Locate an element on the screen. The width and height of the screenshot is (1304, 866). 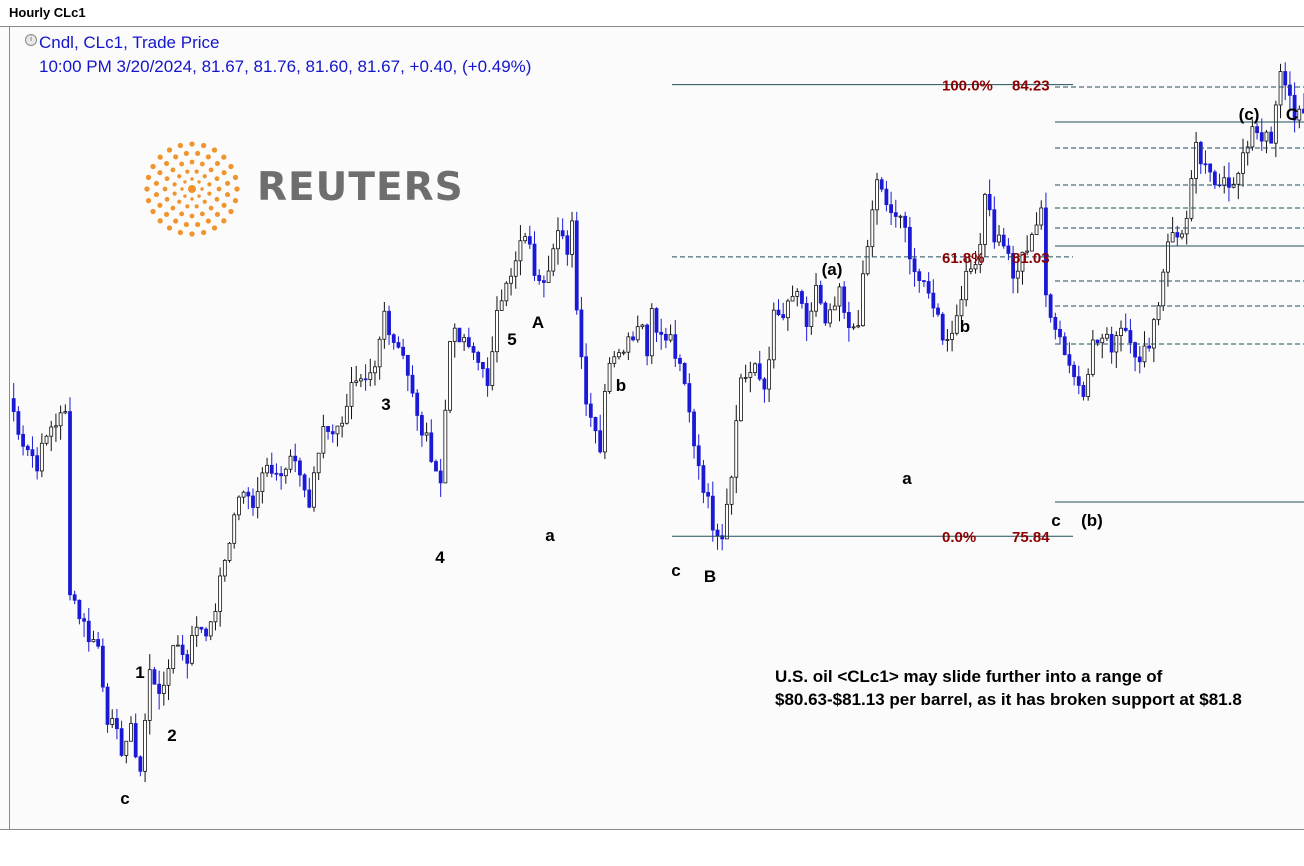
reuters-logo-text: REUTERS is located at coordinates (360, 187).